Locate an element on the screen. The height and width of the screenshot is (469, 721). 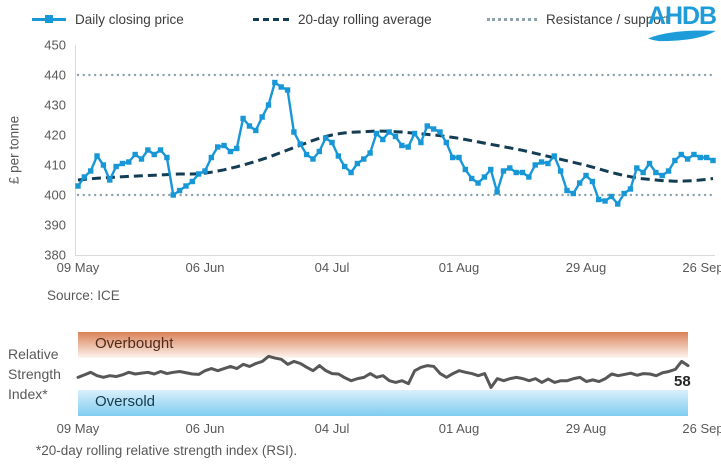
legend-item-daily-closing-price: Daily closing price is located at coordinates (108, 19).